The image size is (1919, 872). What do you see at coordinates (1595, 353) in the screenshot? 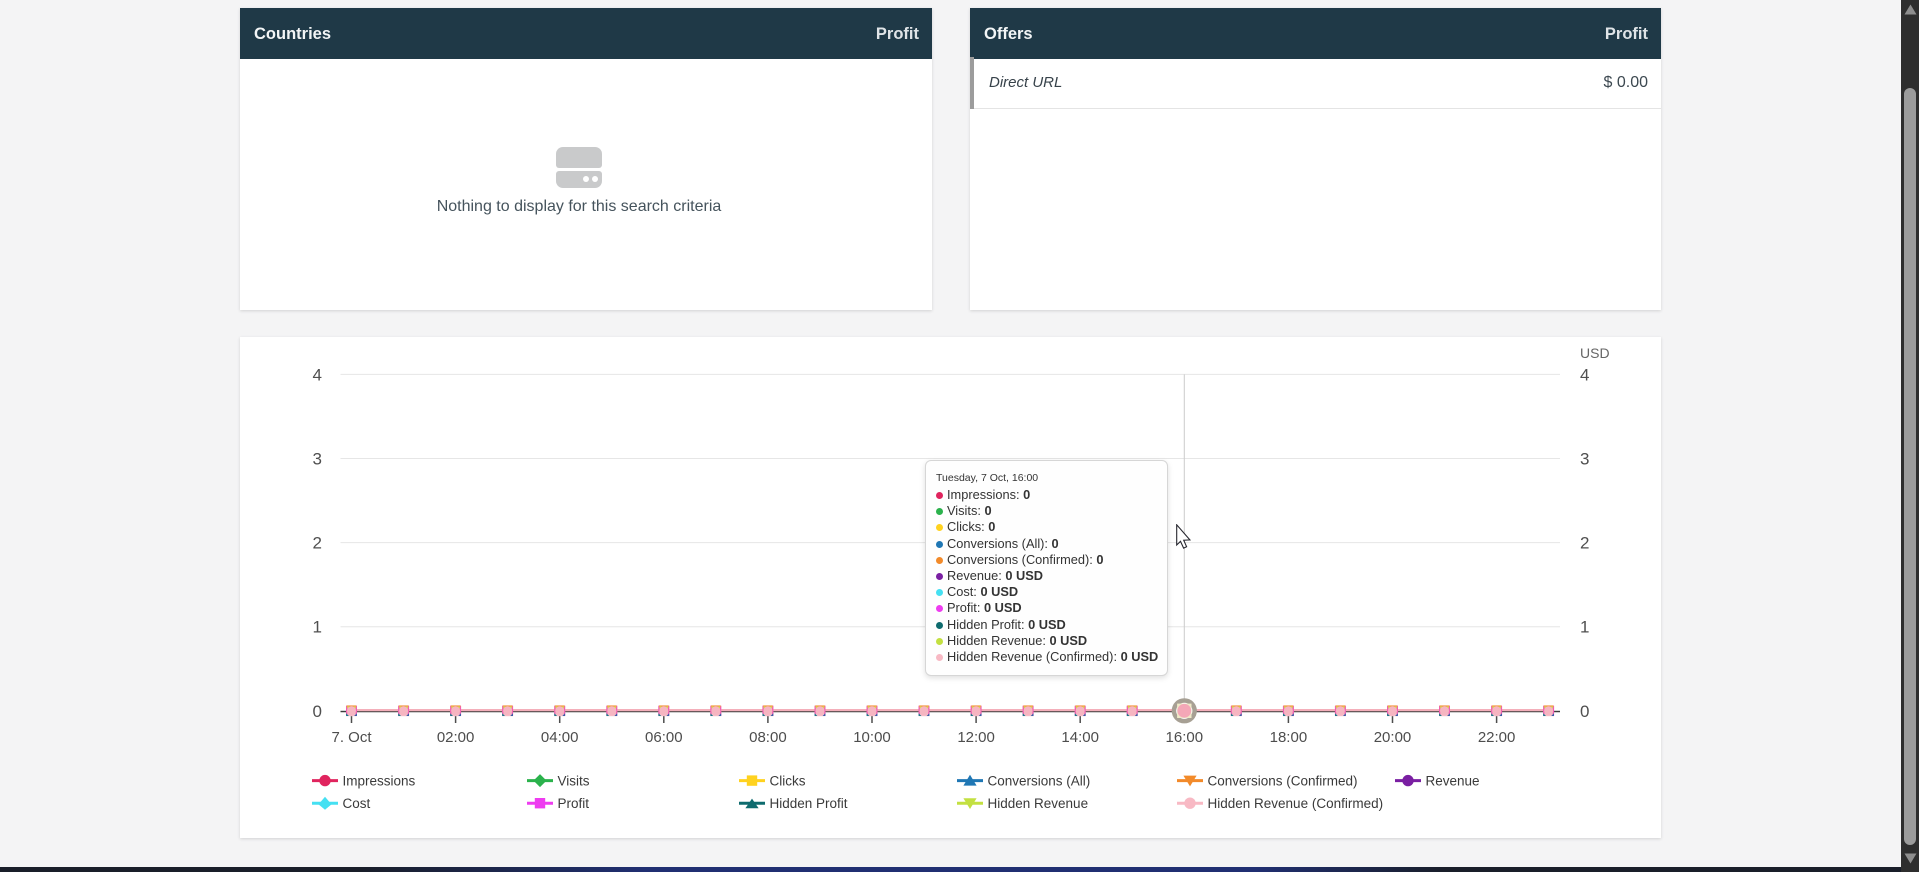
I see `svg-text: USD` at bounding box center [1595, 353].